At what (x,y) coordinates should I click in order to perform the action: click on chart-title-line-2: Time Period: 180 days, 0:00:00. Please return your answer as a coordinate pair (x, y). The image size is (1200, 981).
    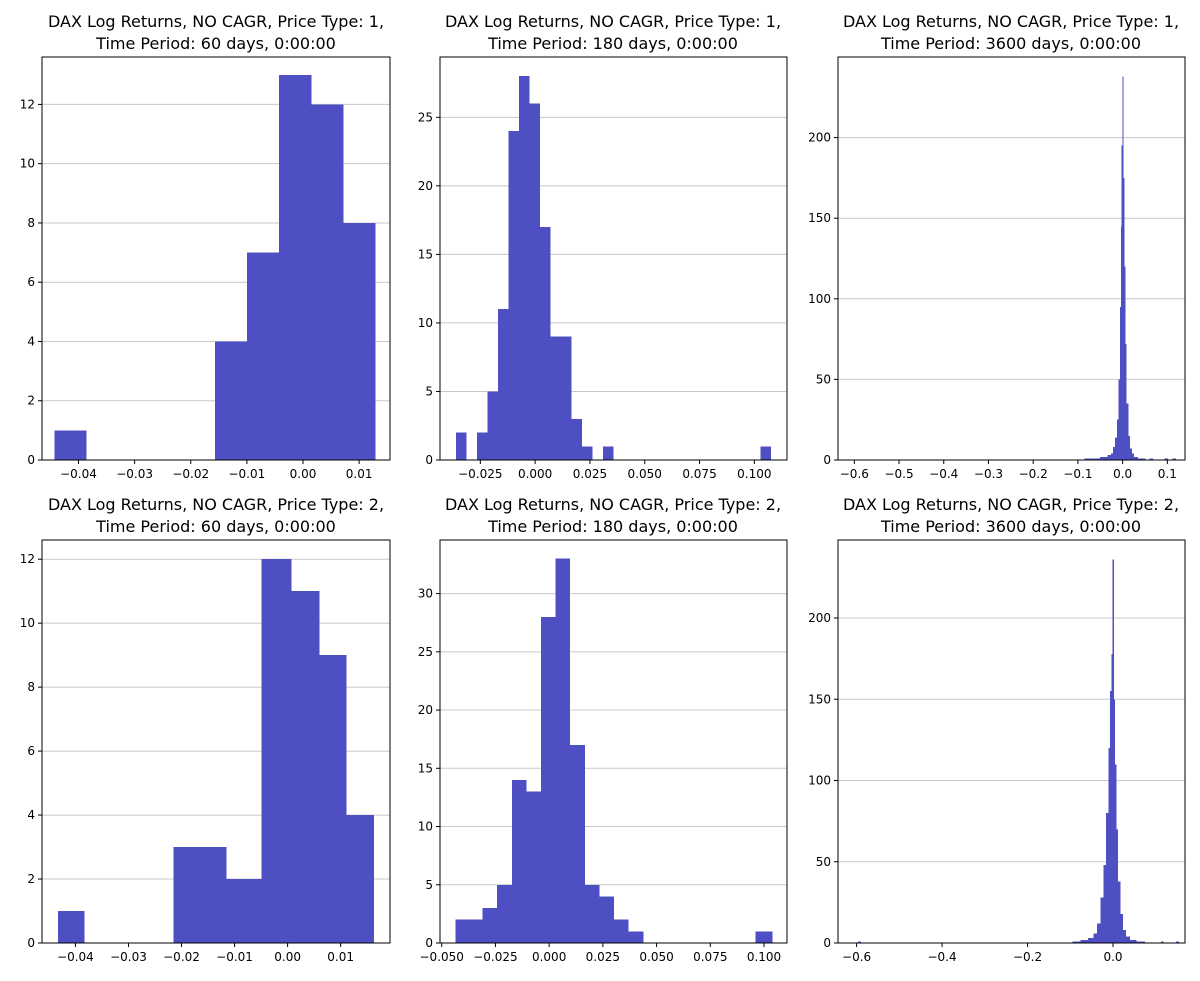
    Looking at the image, I should click on (612, 526).